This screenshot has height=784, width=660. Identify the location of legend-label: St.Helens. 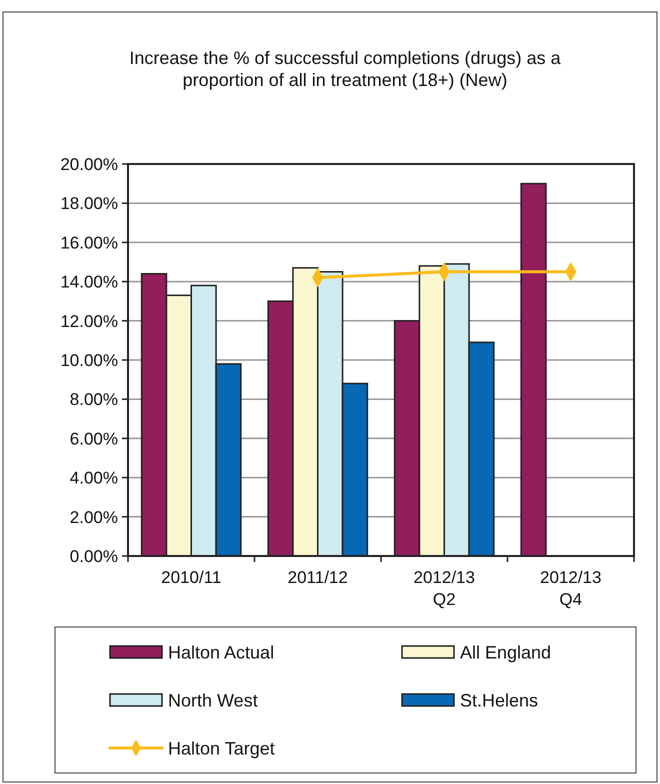
(499, 700).